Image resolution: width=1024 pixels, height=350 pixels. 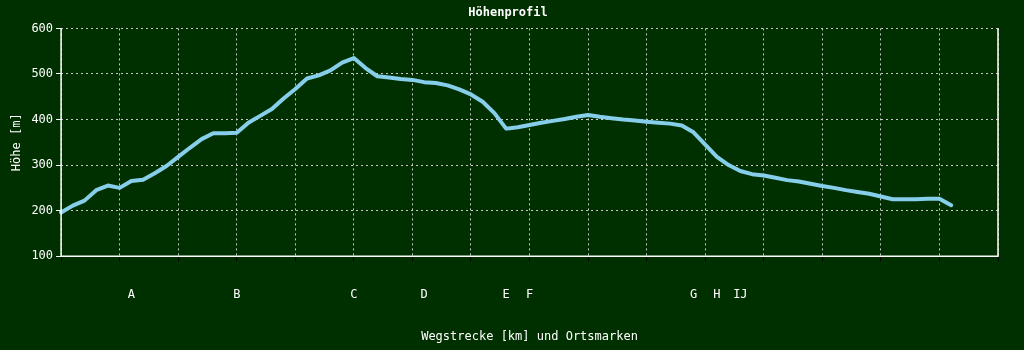 I want to click on x-tick-label: H, so click(x=717, y=293).